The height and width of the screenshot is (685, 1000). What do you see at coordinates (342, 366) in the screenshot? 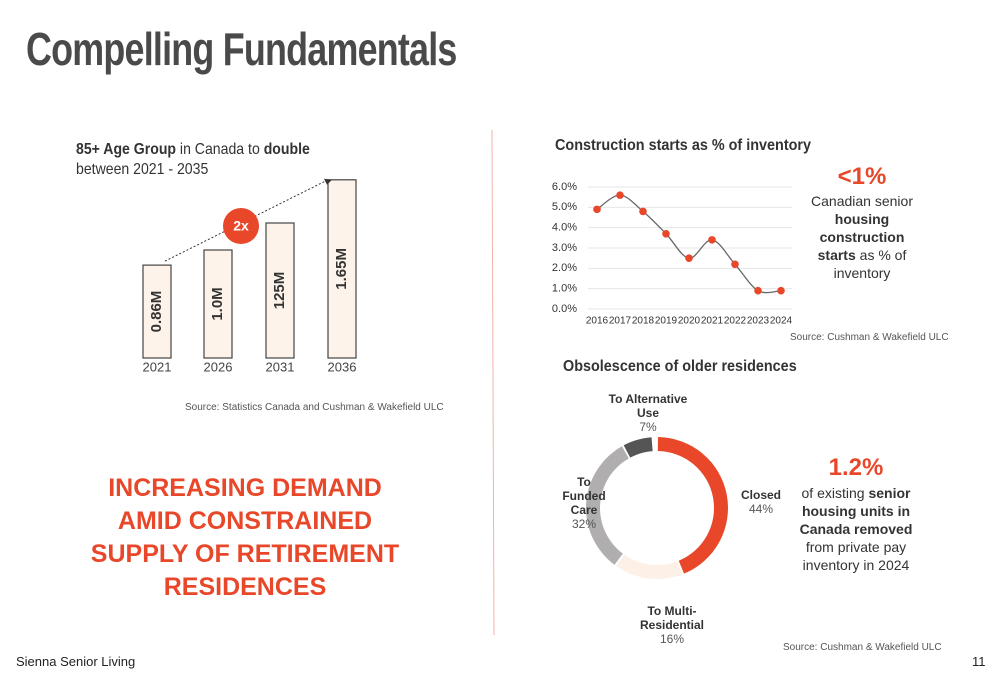
I see `x-tick-label: 2036` at bounding box center [342, 366].